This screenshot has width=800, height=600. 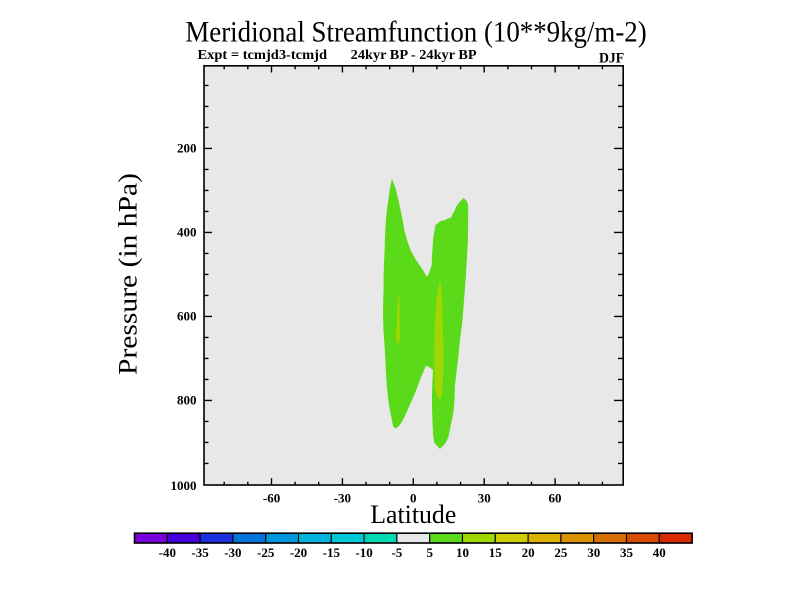 What do you see at coordinates (611, 59) in the screenshot?
I see `svg-text: DJF` at bounding box center [611, 59].